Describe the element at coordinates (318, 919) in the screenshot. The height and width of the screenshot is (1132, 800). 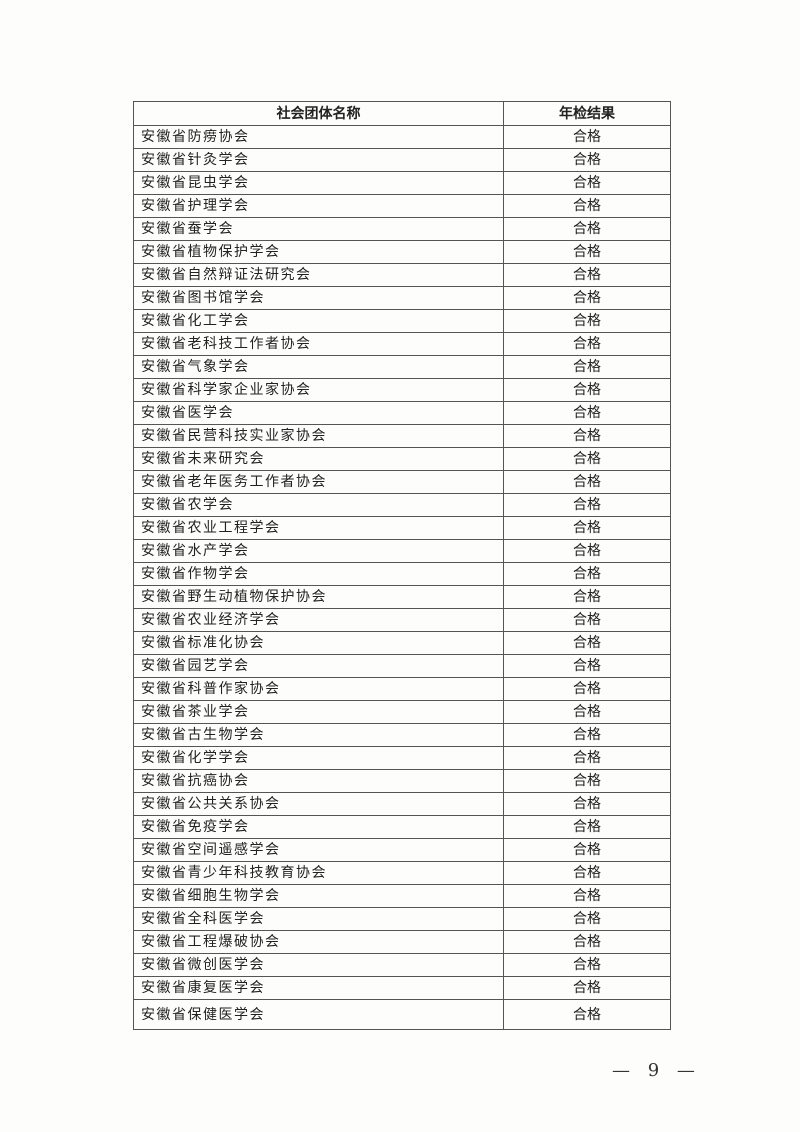
I see `organization-name-cell: 安徽省全科医学会` at that location.